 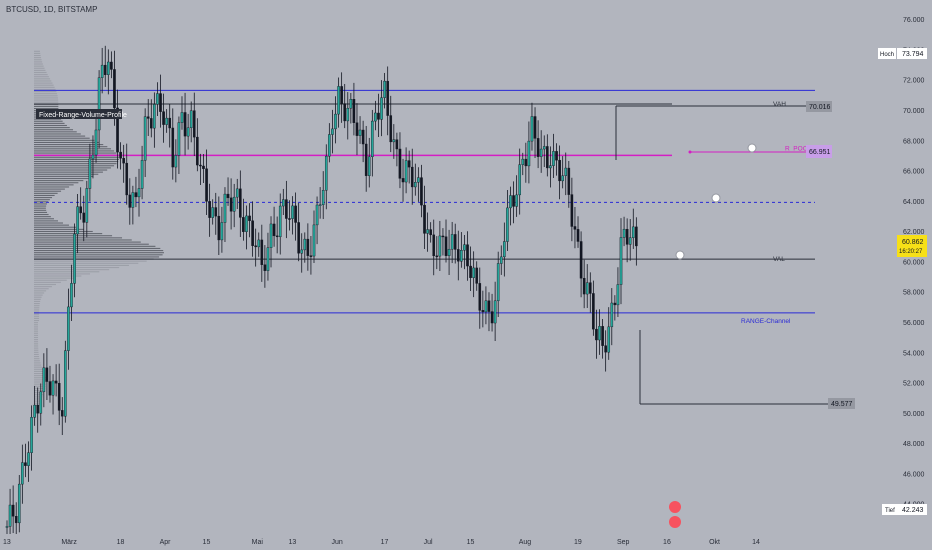 I want to click on low-value: 42.243, so click(x=913, y=510).